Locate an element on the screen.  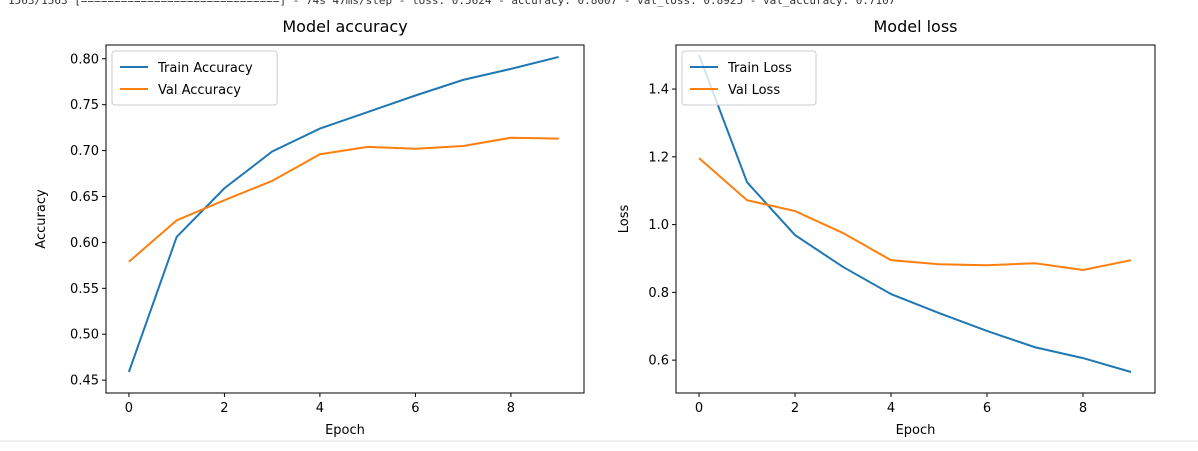
y-tick-label: 0.70 is located at coordinates (84, 151).